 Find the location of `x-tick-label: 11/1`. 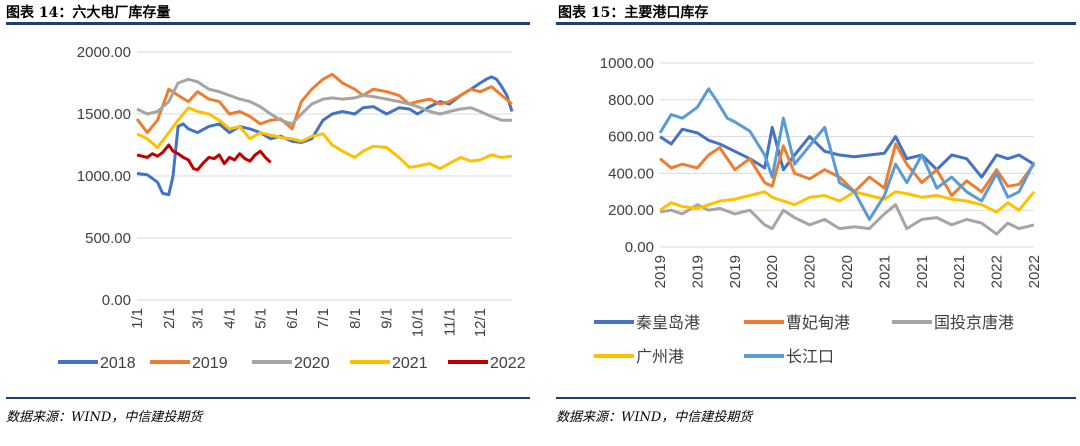

x-tick-label: 11/1 is located at coordinates (449, 322).